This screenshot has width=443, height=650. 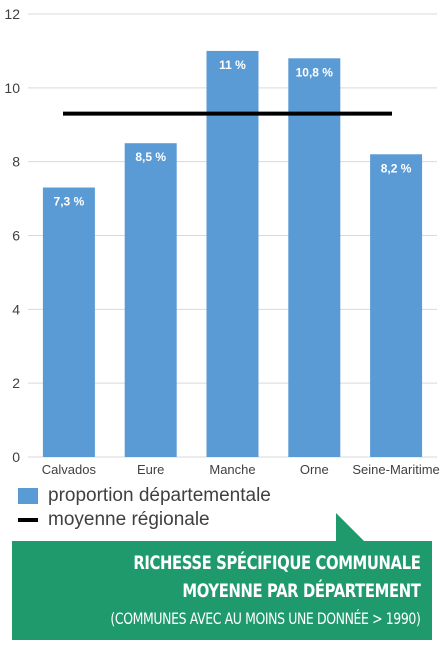 What do you see at coordinates (350, 527) in the screenshot?
I see `banner-pointer` at bounding box center [350, 527].